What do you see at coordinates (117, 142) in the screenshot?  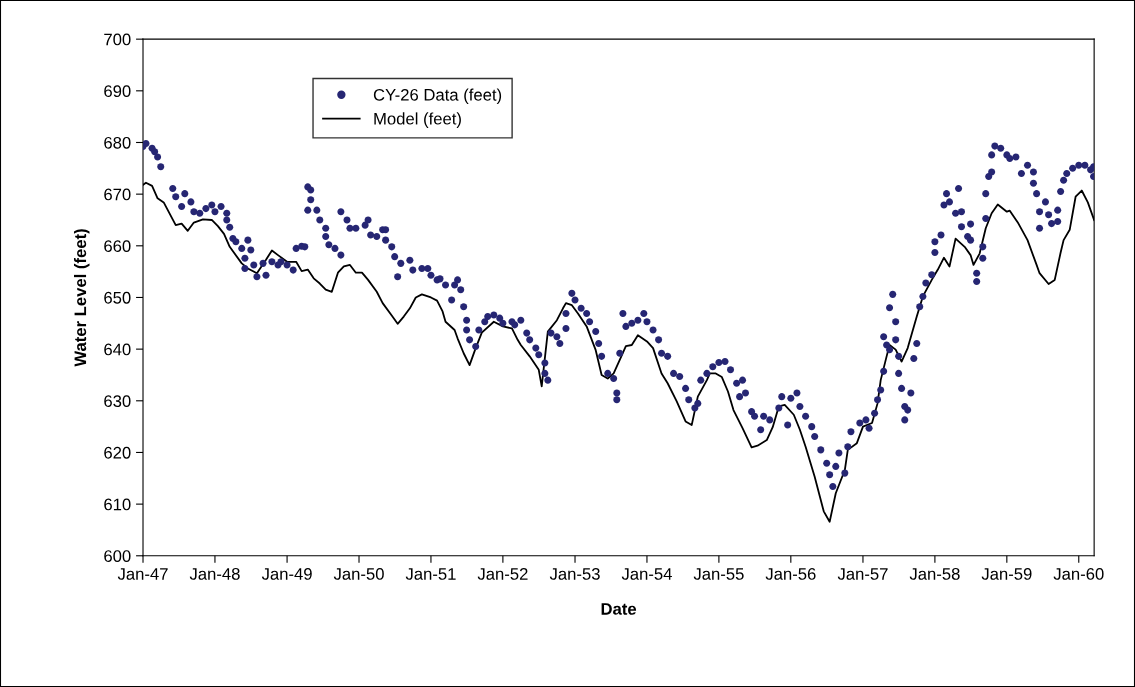 I see `y-tick-label: 680` at bounding box center [117, 142].